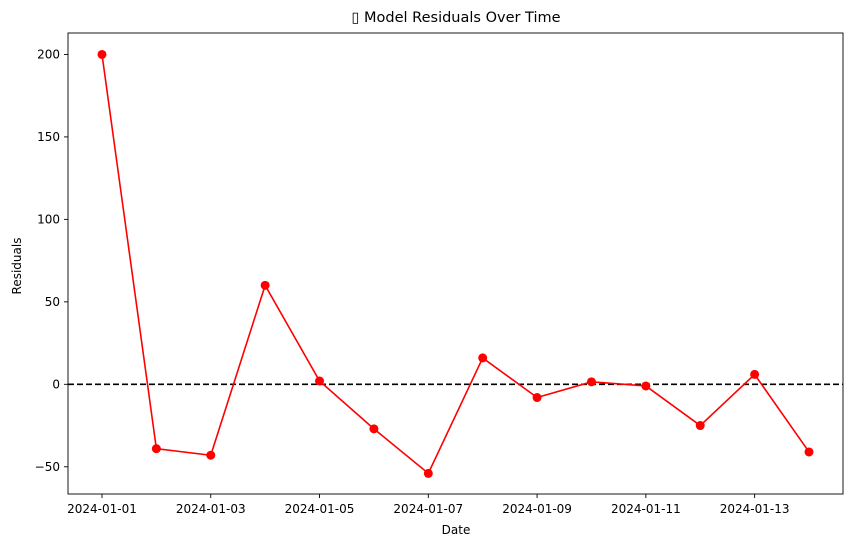 The width and height of the screenshot is (853, 547). I want to click on x-tick-label: 2024-01-07, so click(428, 509).